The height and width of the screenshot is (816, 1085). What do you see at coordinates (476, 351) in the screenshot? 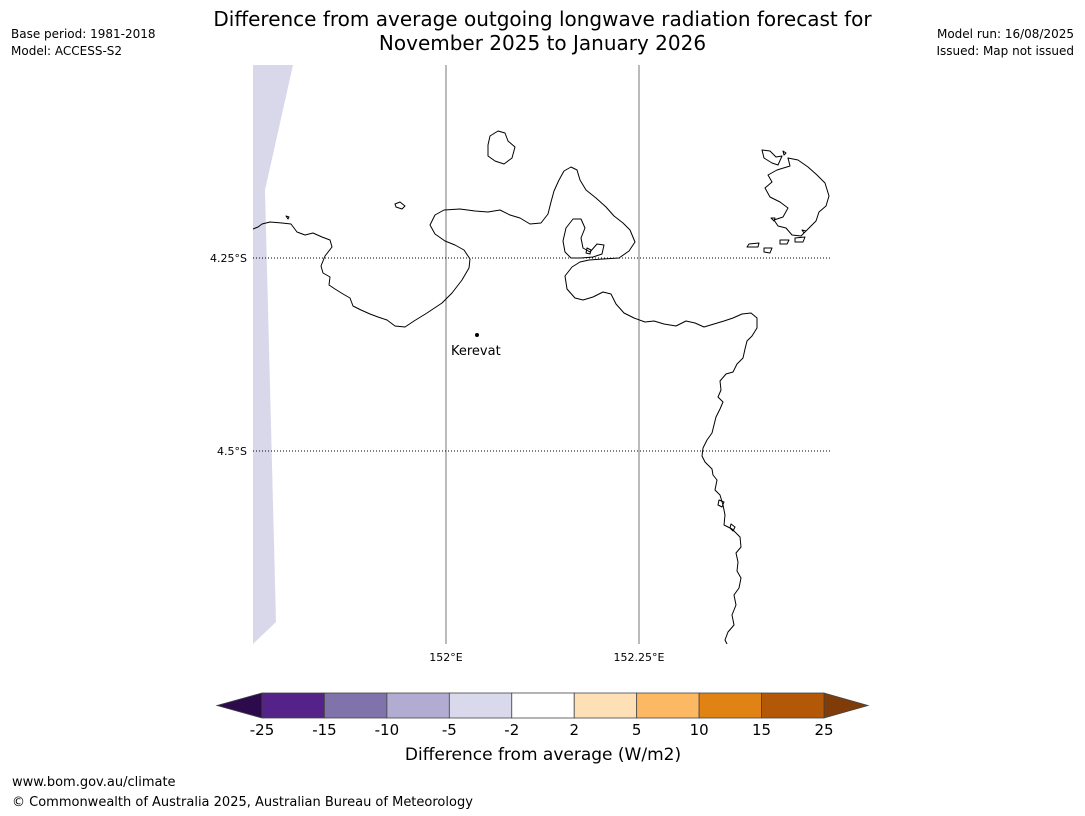
I see `kerevat-label: Kerevat` at bounding box center [476, 351].